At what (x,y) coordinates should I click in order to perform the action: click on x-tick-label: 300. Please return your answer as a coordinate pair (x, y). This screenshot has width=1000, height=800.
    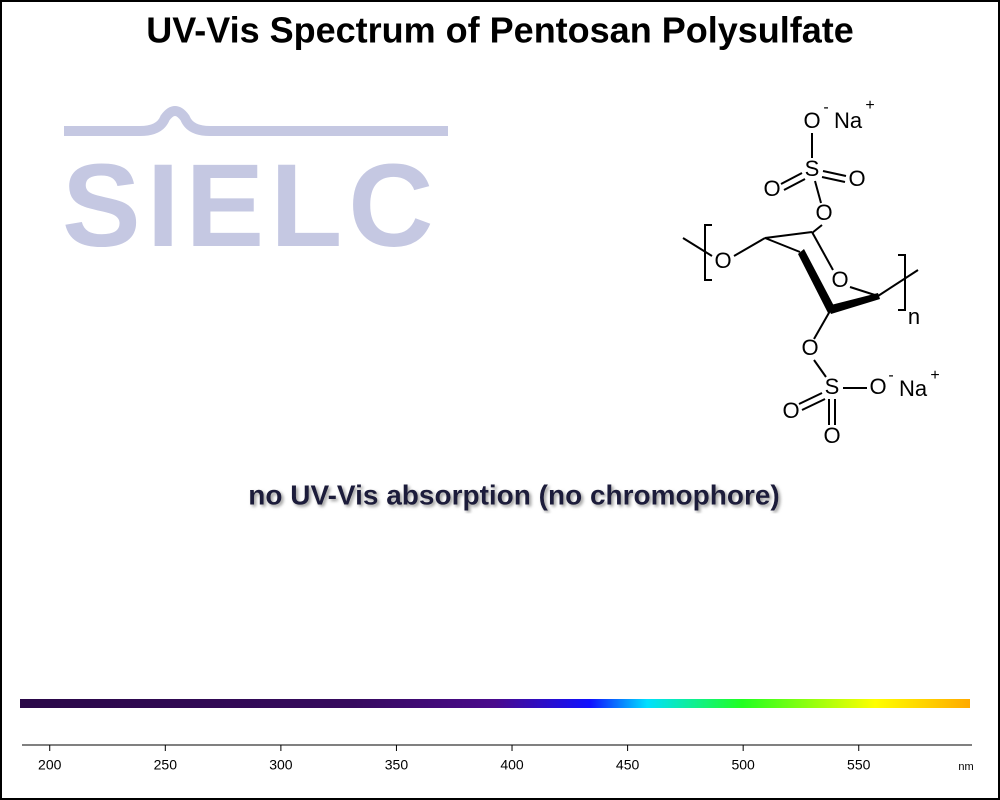
    Looking at the image, I should click on (281, 765).